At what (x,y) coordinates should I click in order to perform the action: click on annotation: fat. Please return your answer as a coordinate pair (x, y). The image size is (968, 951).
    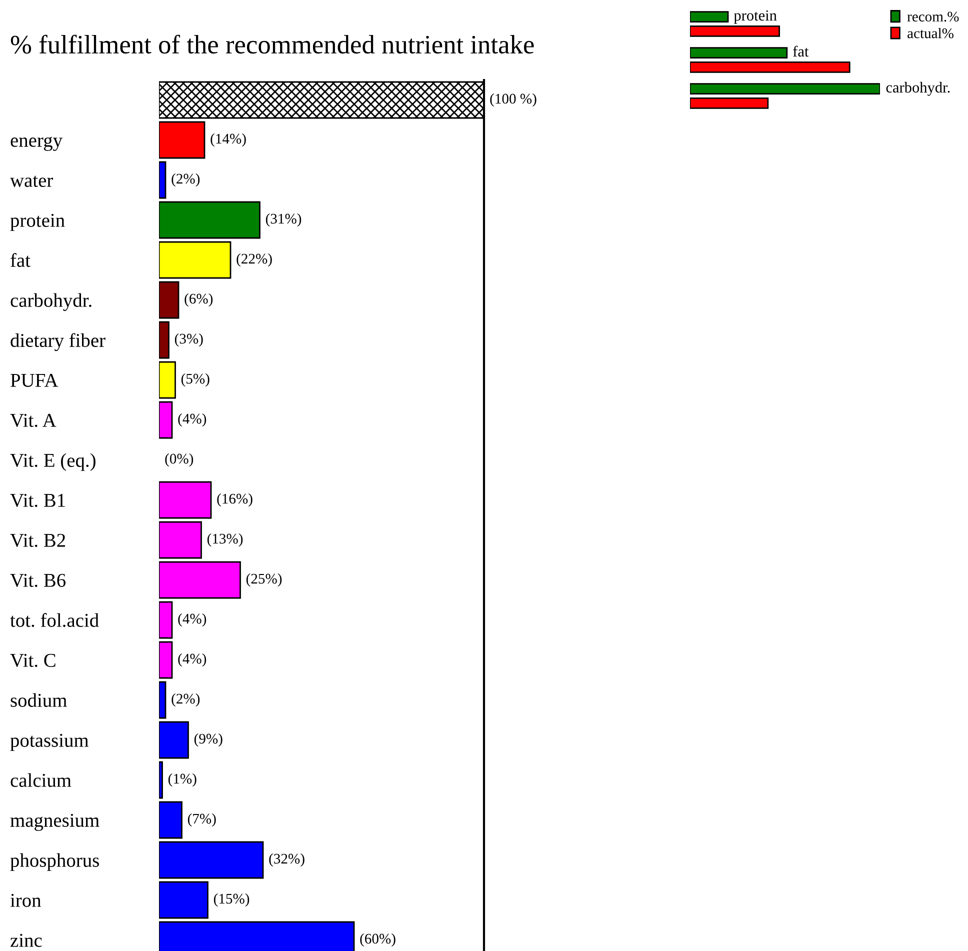
    Looking at the image, I should click on (801, 51).